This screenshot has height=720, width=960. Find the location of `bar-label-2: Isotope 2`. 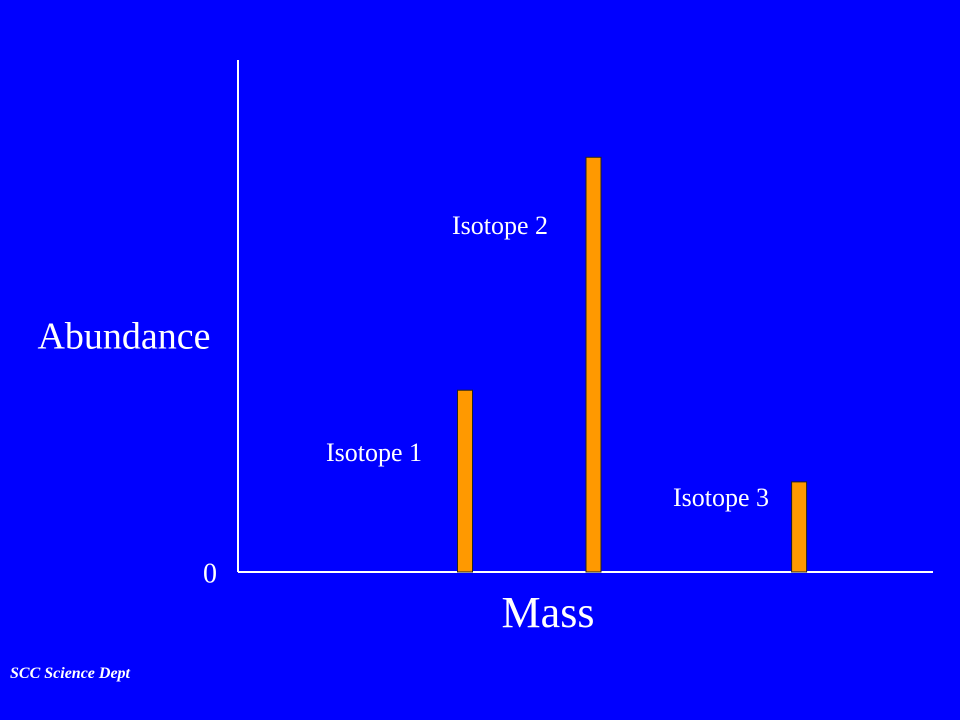

bar-label-2: Isotope 2 is located at coordinates (500, 225).